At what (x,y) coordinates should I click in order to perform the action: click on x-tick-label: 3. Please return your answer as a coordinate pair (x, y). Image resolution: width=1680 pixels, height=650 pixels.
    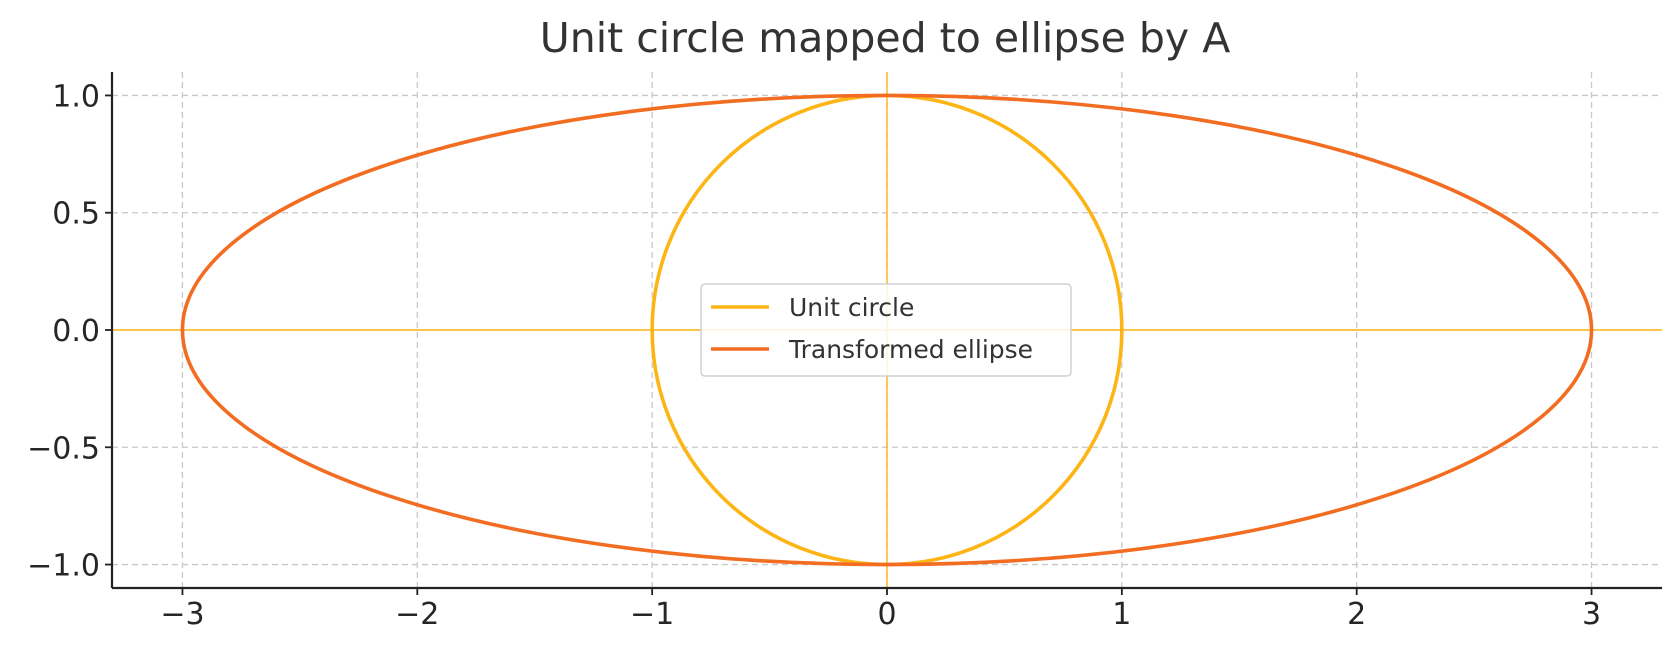
    Looking at the image, I should click on (1591, 614).